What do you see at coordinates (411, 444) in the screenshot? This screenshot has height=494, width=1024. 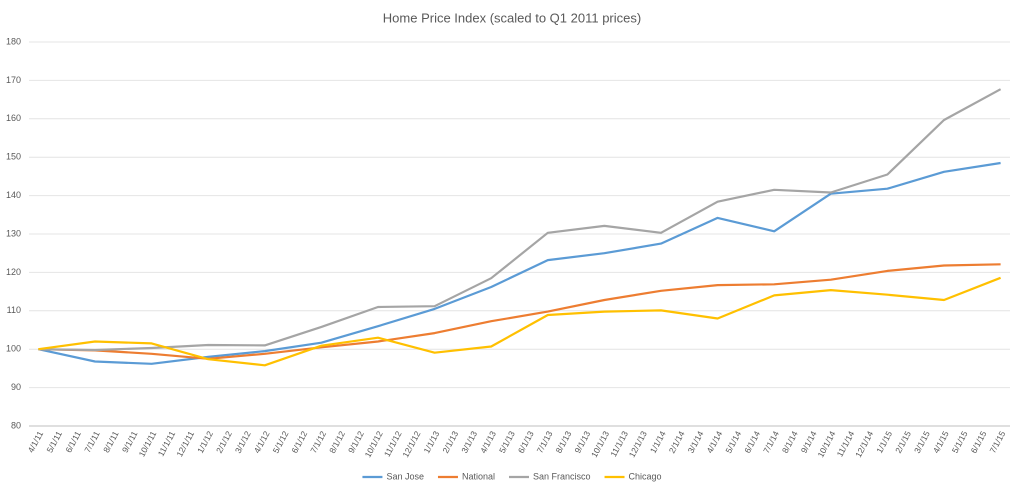 I see `x-tick-label: 12/1/12` at bounding box center [411, 444].